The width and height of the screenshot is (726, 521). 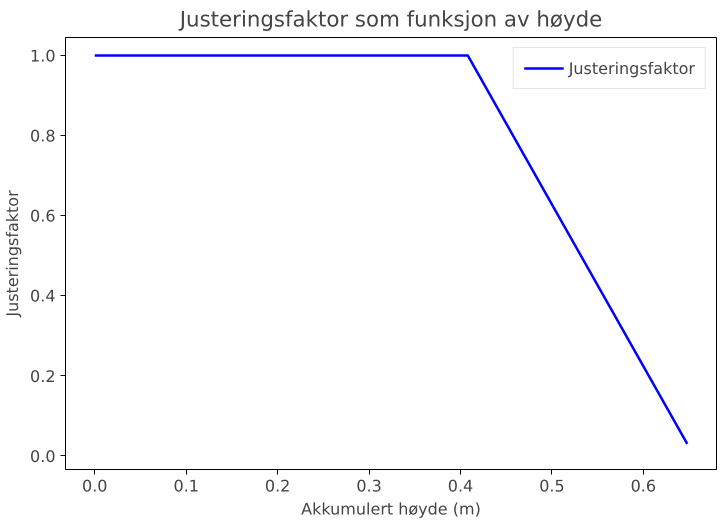 I want to click on x-tick-label: 0.5, so click(x=552, y=486).